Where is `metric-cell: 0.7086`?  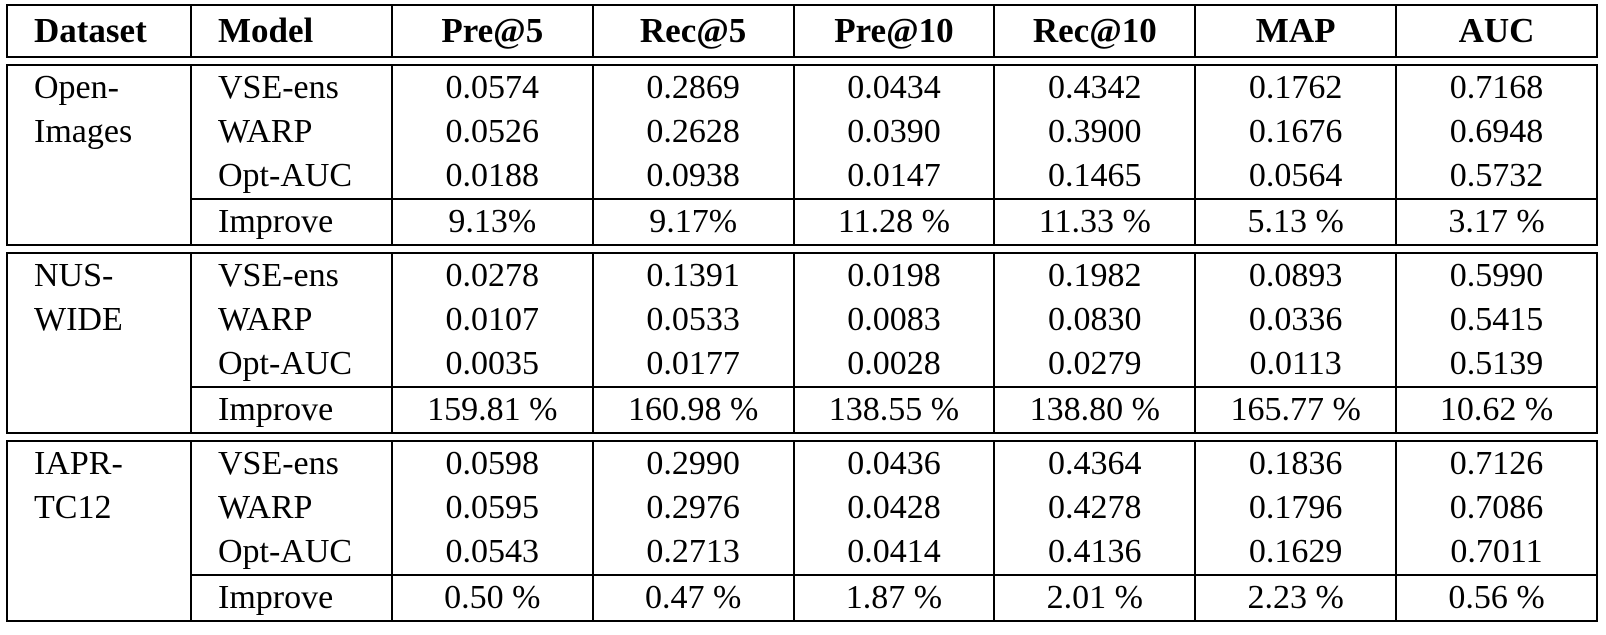
metric-cell: 0.7086 is located at coordinates (1496, 508).